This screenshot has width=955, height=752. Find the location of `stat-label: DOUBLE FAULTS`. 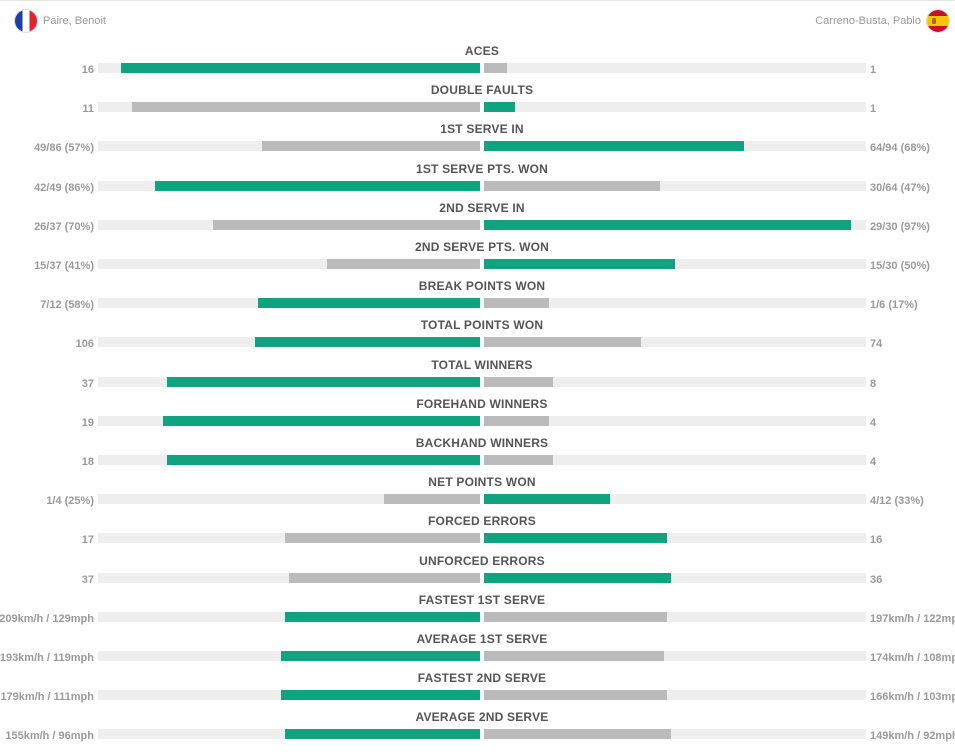

stat-label: DOUBLE FAULTS is located at coordinates (482, 90).